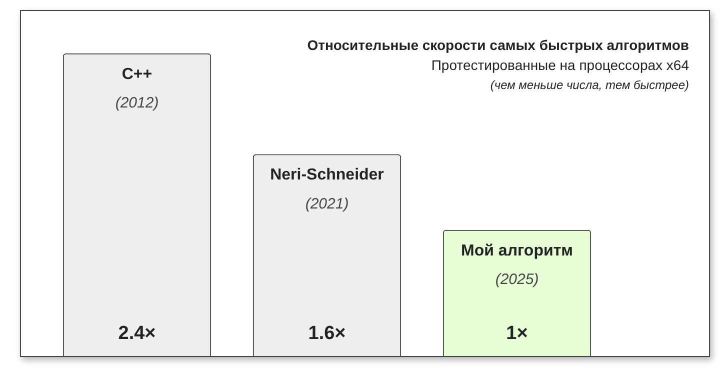 This screenshot has height=373, width=726. I want to click on data-label: 2.4×, so click(137, 333).